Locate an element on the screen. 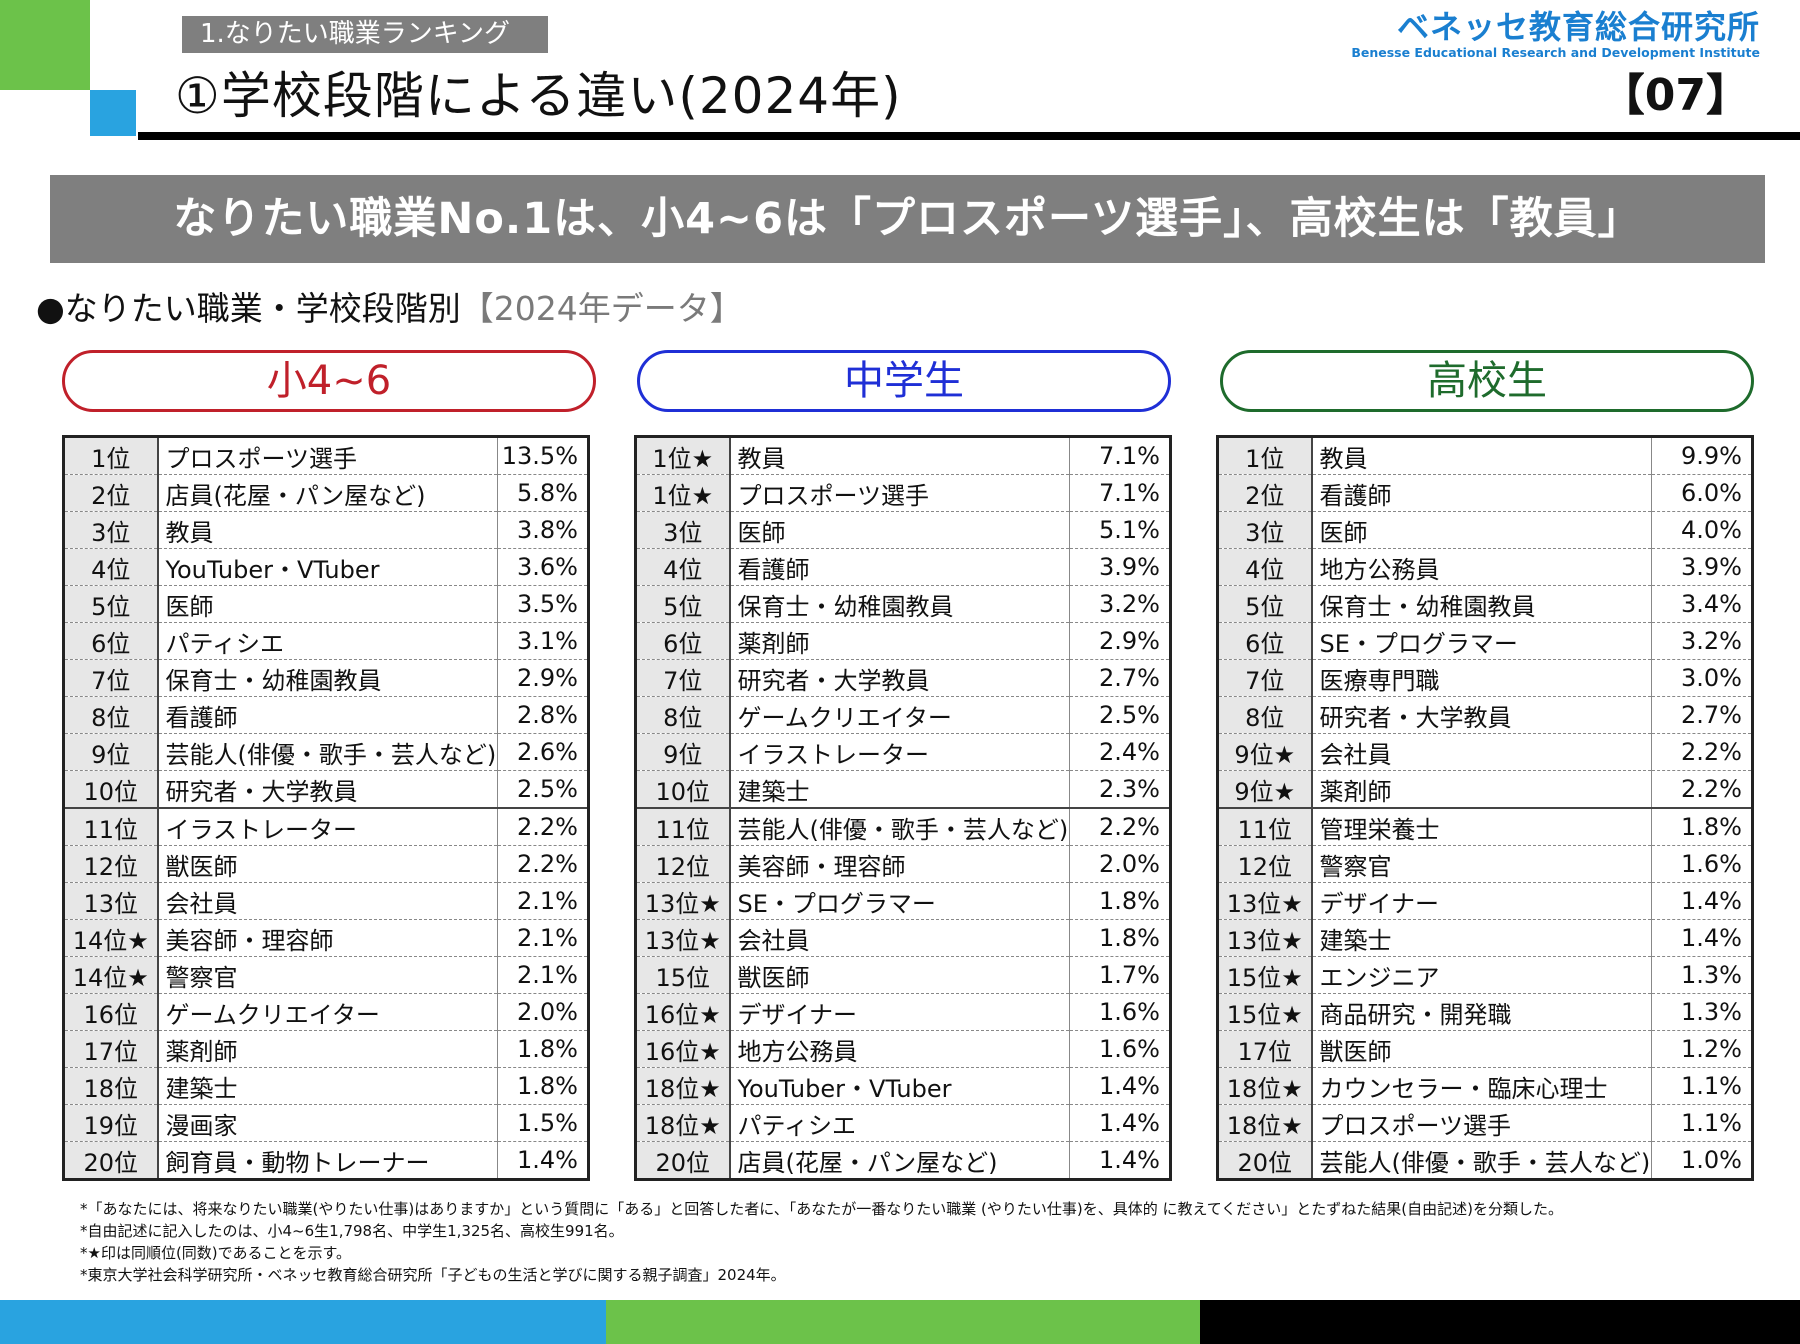 The height and width of the screenshot is (1344, 1800). table-row: 3位 医師 4.0% is located at coordinates (1485, 530).